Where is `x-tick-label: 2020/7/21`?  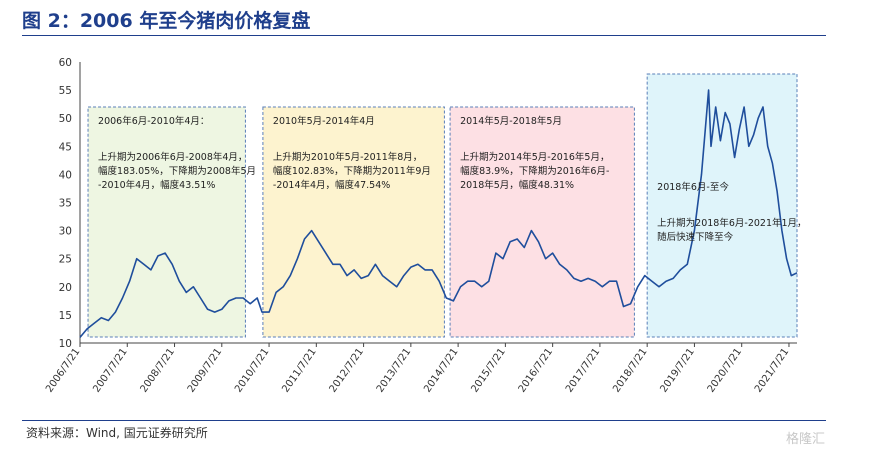
x-tick-label: 2020/7/21 is located at coordinates (725, 370).